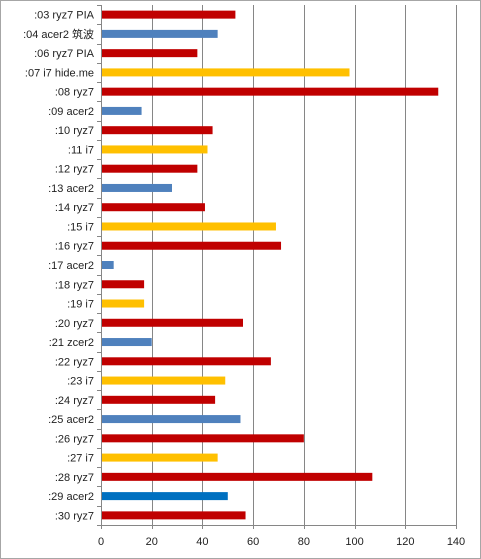 This screenshot has height=559, width=481. What do you see at coordinates (101, 542) in the screenshot?
I see `x-tick-label: 0` at bounding box center [101, 542].